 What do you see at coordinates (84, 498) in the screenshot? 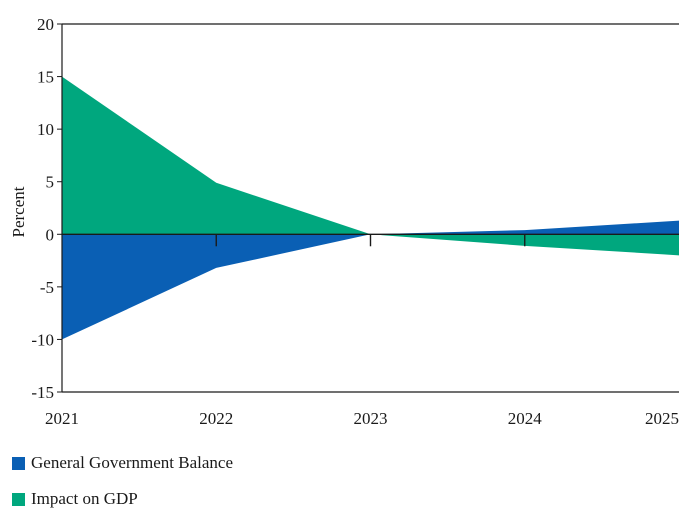
I see `legend-label: Impact on GDP` at bounding box center [84, 498].